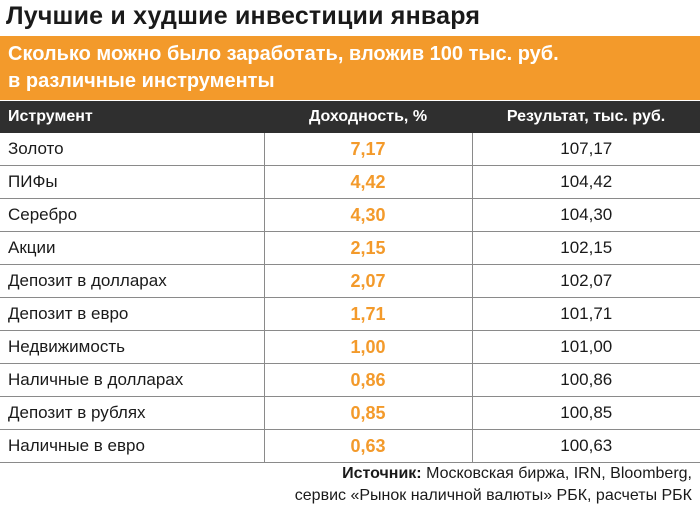 The image size is (700, 517). Describe the element at coordinates (132, 446) in the screenshot. I see `instrument-cell: Наличные в евро` at that location.